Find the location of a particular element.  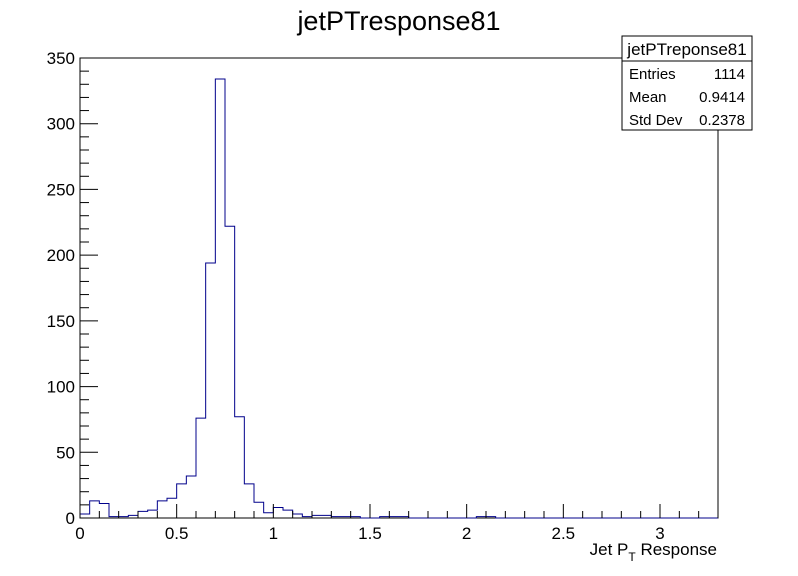

x-axis-title-subscript: T is located at coordinates (632, 557).